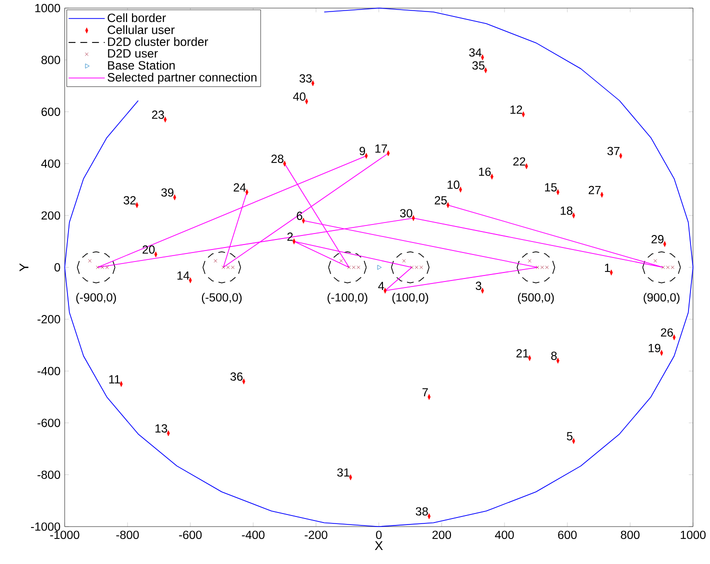 The width and height of the screenshot is (710, 564). Describe the element at coordinates (594, 190) in the screenshot. I see `annotation: 27` at that location.